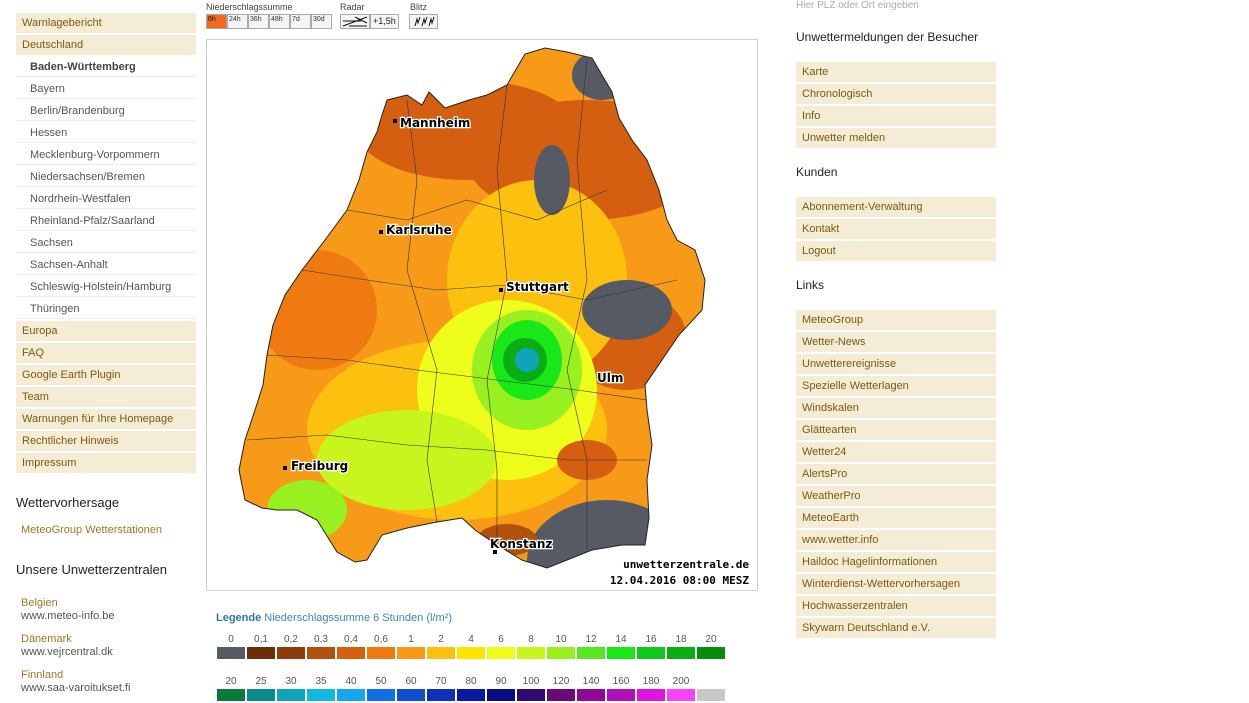 This screenshot has height=703, width=1249. Describe the element at coordinates (561, 688) in the screenshot. I see `legend-item: 120` at that location.